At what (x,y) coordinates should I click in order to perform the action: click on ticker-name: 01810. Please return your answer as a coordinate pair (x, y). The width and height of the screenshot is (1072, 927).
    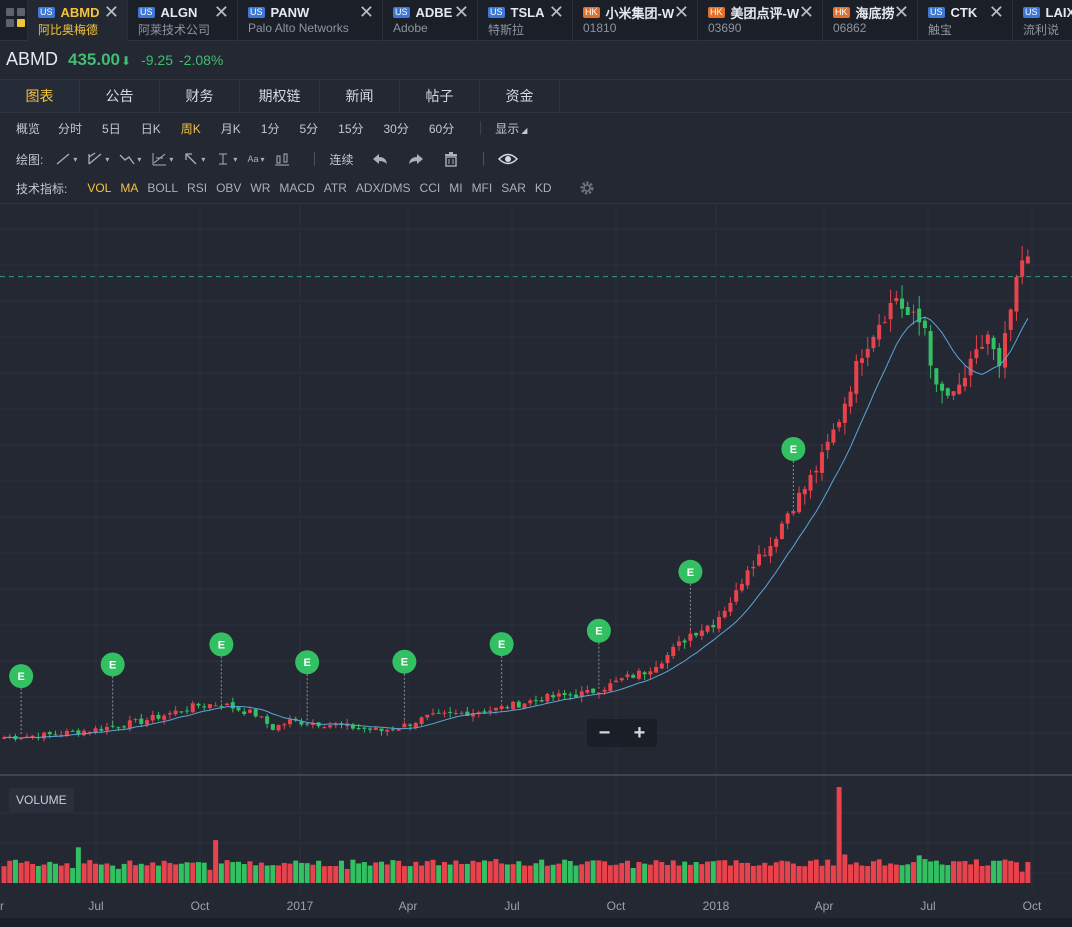
    Looking at the image, I should click on (600, 28).